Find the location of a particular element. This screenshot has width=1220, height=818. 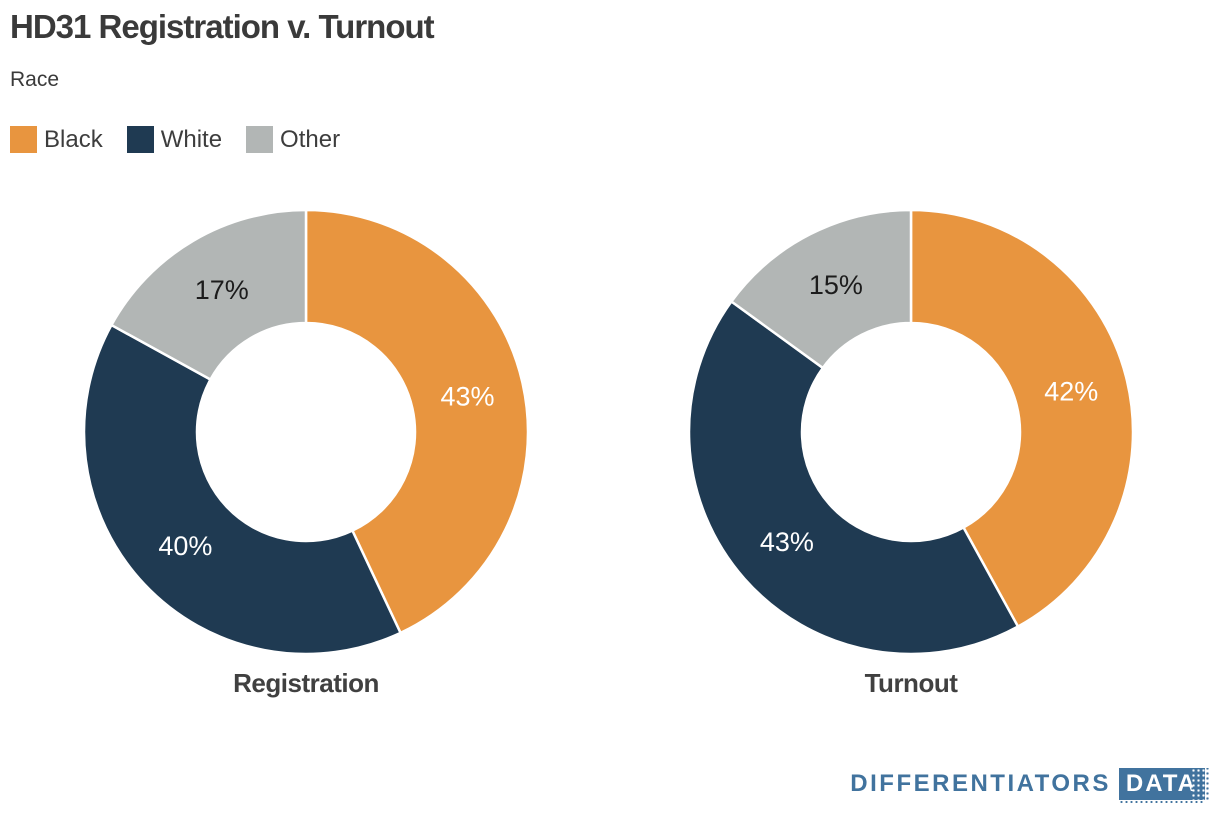

legend-swatch-other is located at coordinates (260, 139).